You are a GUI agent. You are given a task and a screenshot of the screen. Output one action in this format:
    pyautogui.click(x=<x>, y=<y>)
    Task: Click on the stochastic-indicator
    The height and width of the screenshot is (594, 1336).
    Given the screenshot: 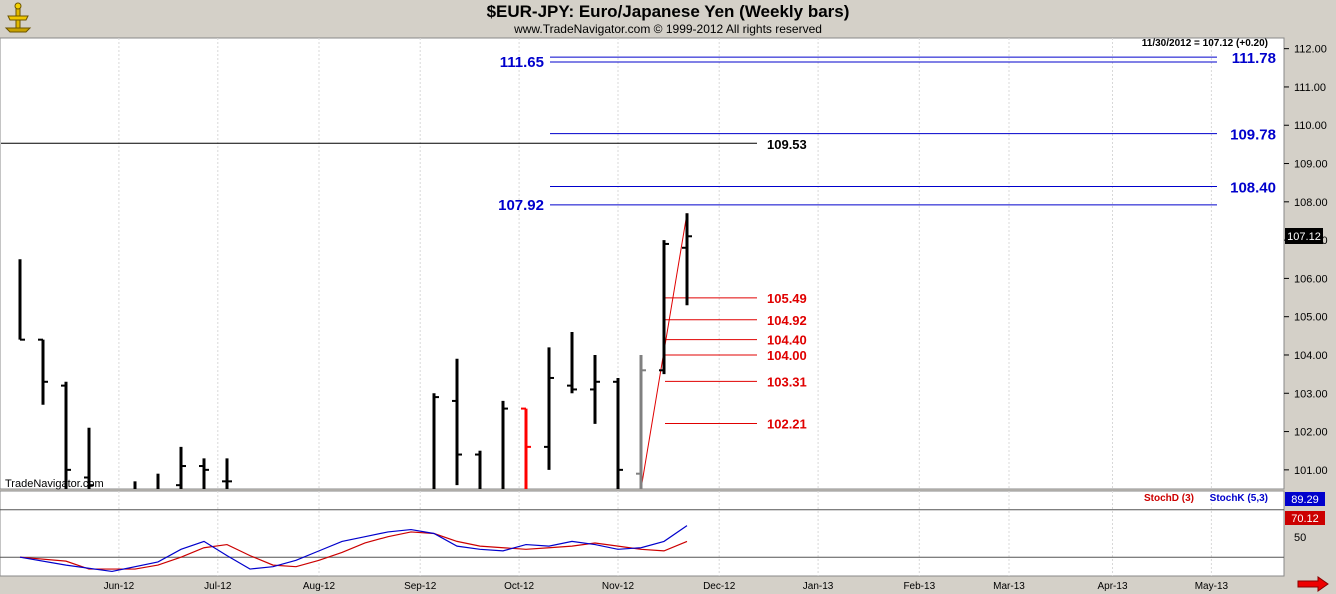 What is the action you would take?
    pyautogui.click(x=642, y=541)
    